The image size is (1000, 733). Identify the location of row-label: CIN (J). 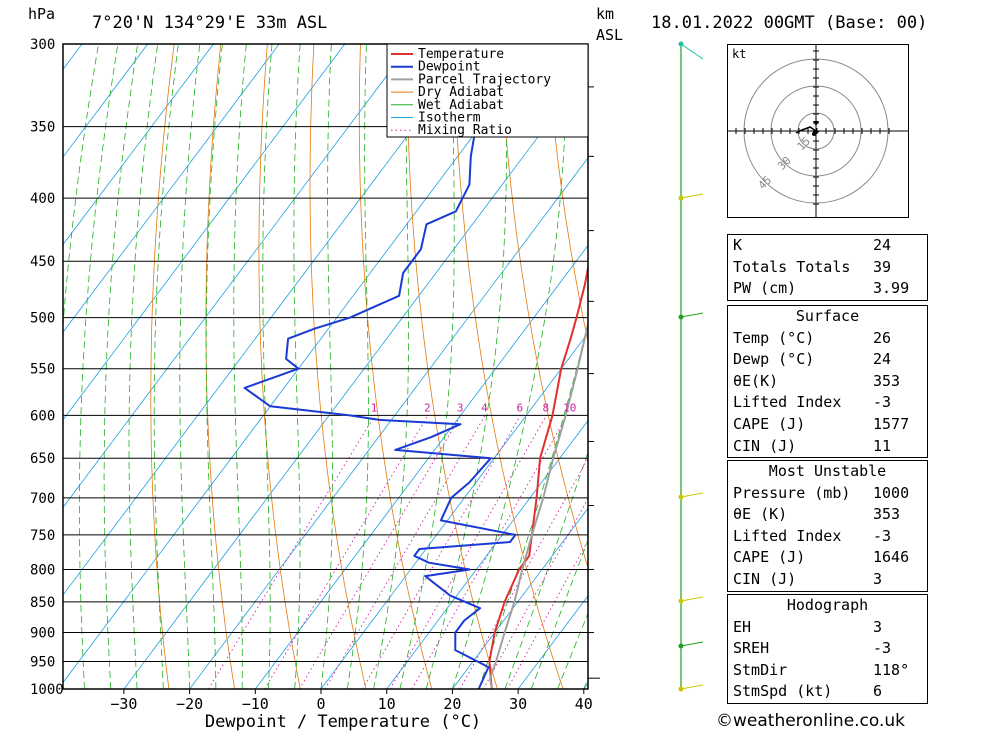
(765, 445).